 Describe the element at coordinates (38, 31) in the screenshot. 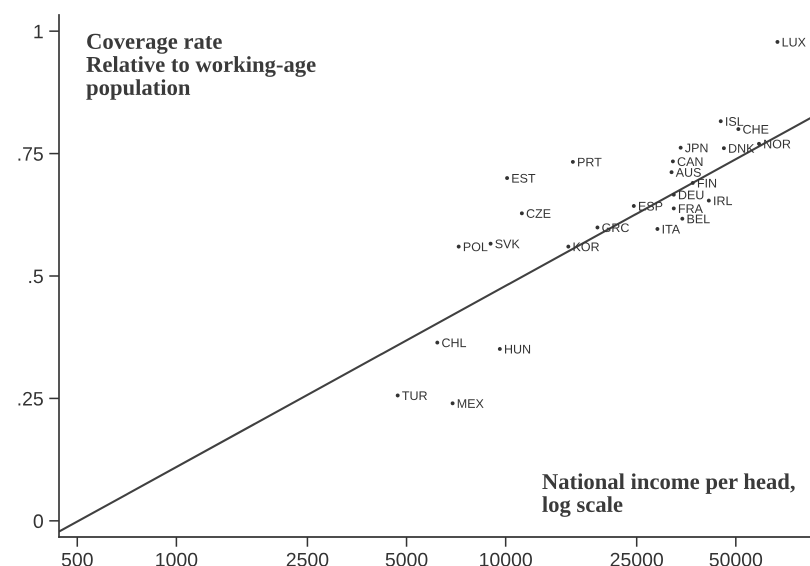

I see `y-tick-label: 1` at that location.